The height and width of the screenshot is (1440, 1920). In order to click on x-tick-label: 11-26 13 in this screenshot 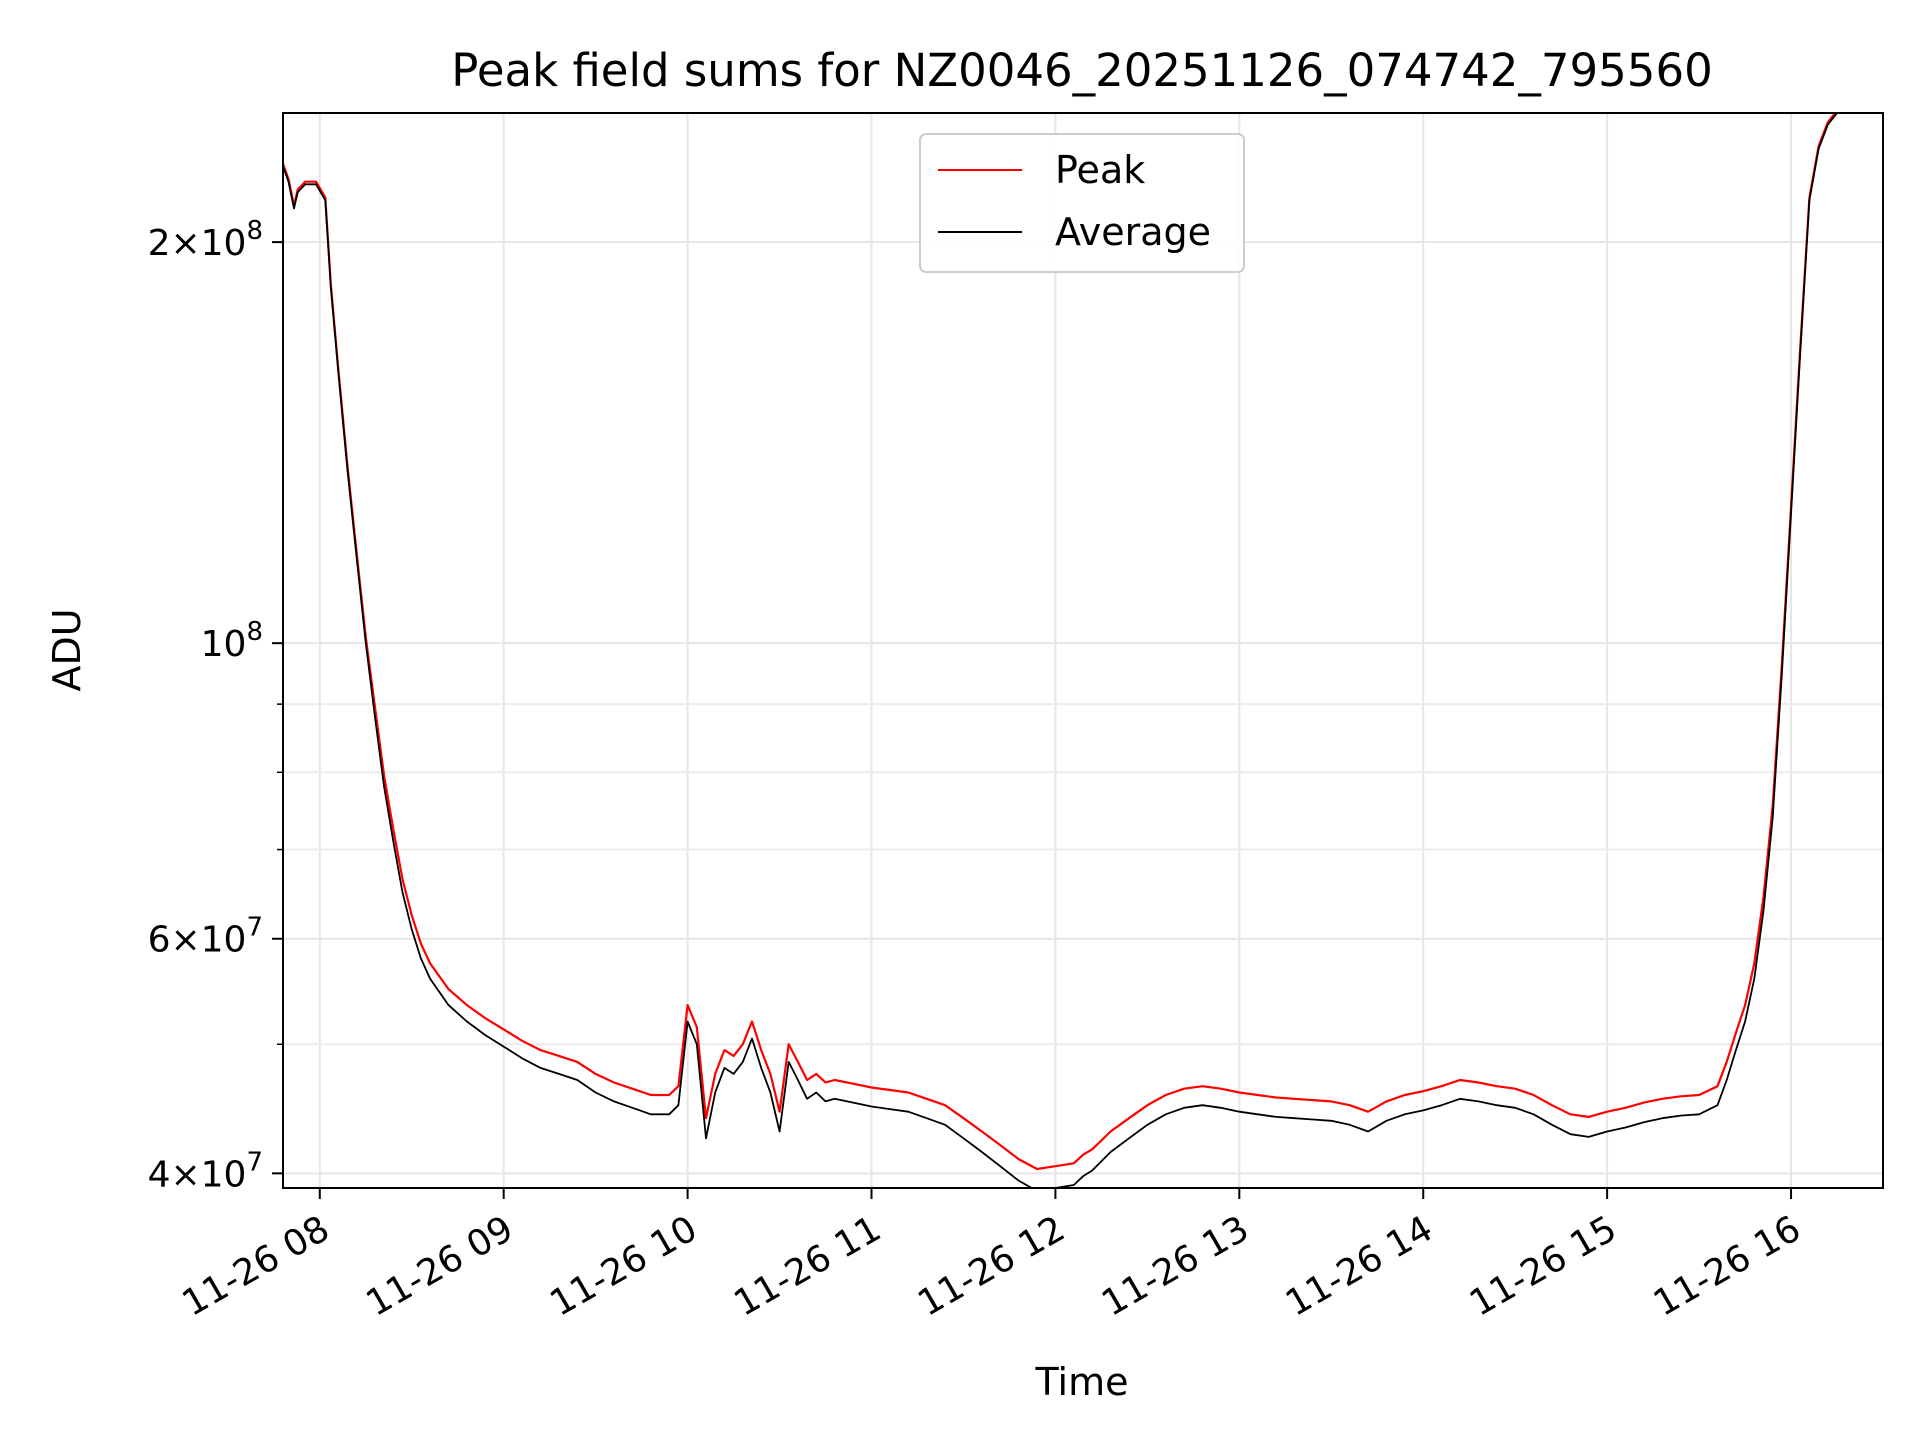, I will do `click(1175, 1266)`.